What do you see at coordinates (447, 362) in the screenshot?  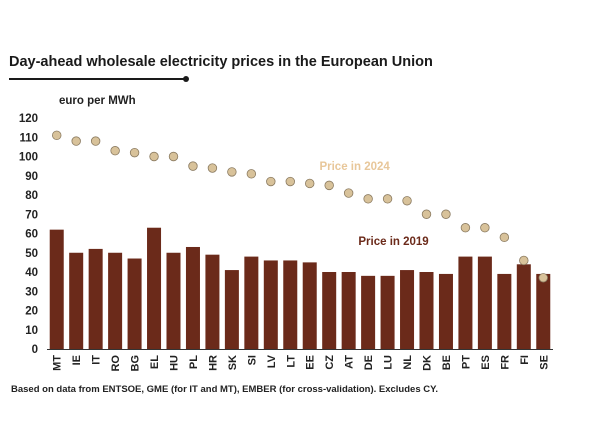 I see `x-tick-label-be: BE` at bounding box center [447, 362].